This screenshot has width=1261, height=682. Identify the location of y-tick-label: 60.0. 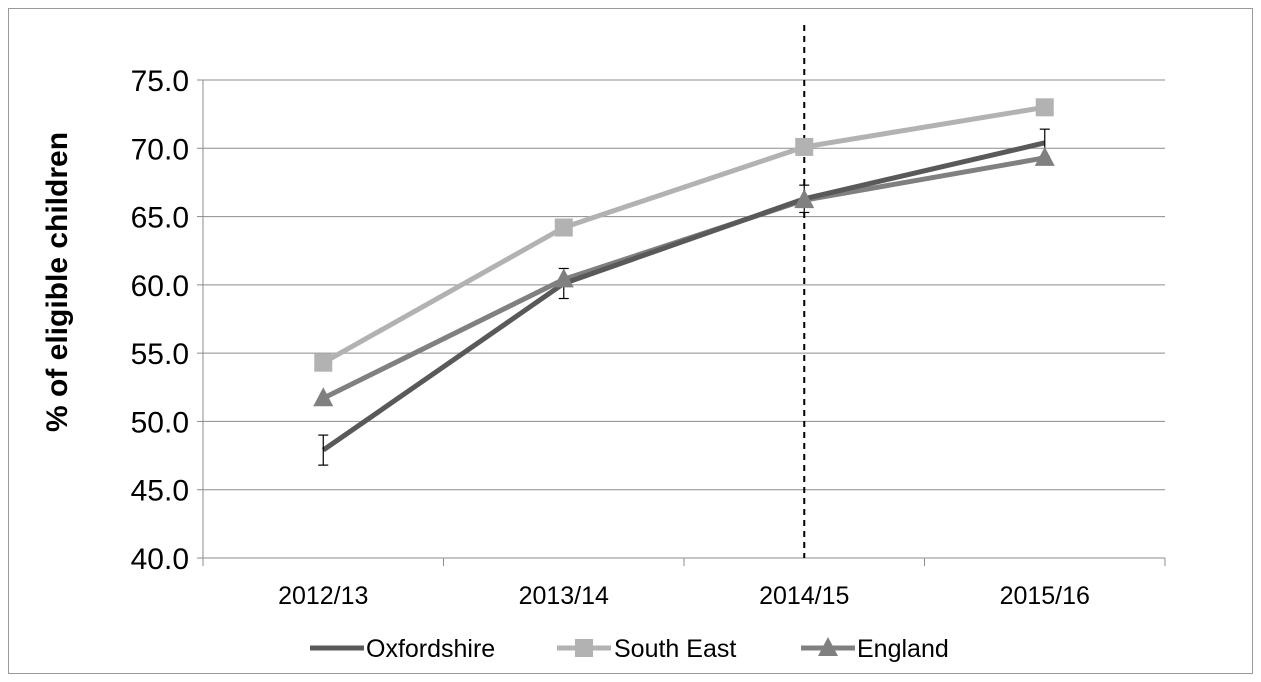
(160, 286).